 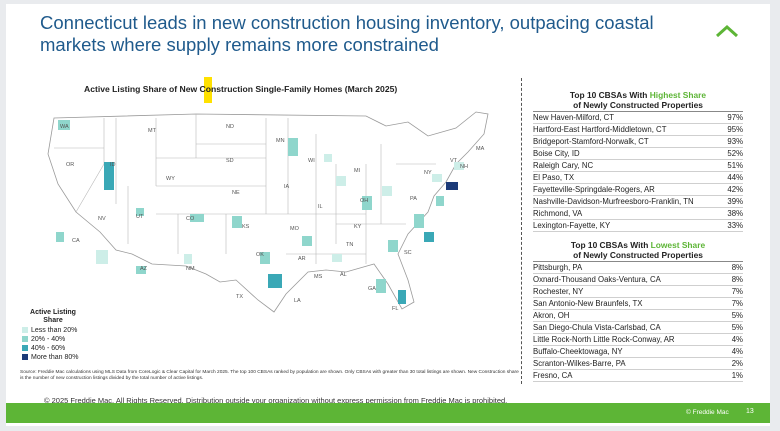 I want to click on cbsa-name: Boise City, ID, so click(x=556, y=153).